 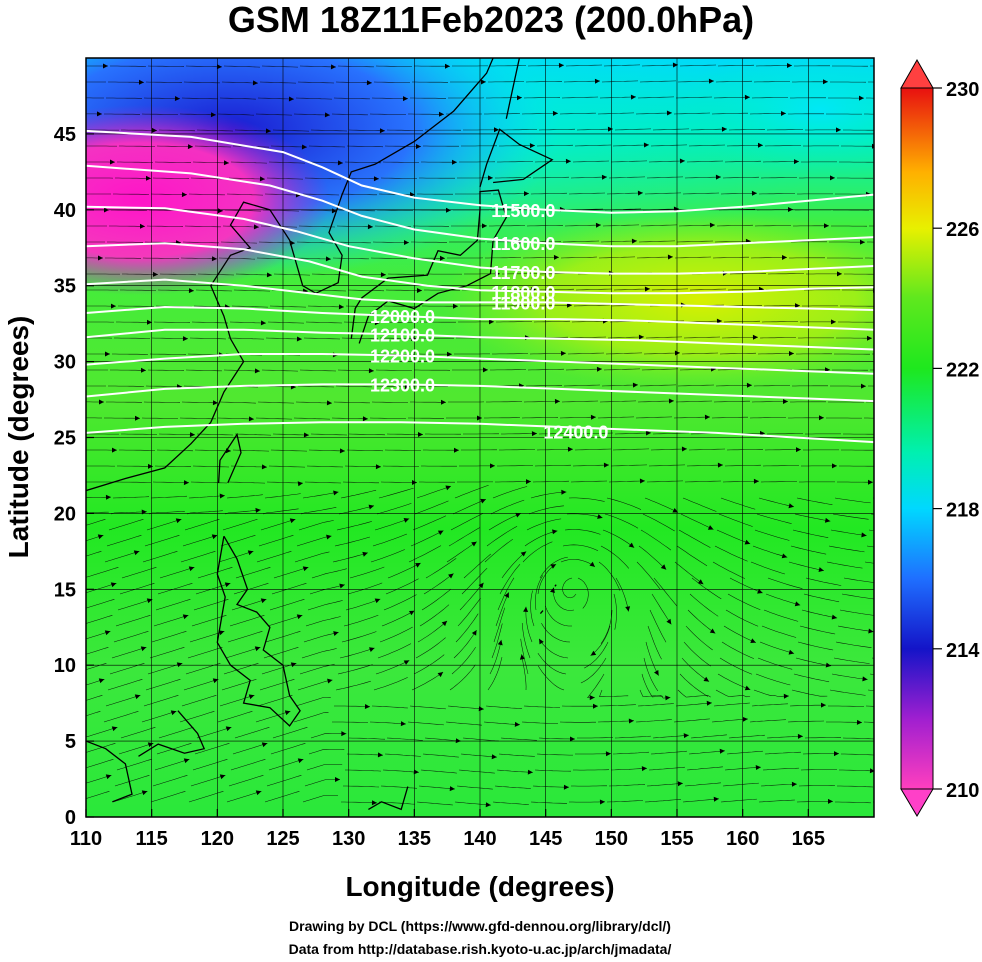 I want to click on y-tick-label: 15, so click(x=65, y=590).